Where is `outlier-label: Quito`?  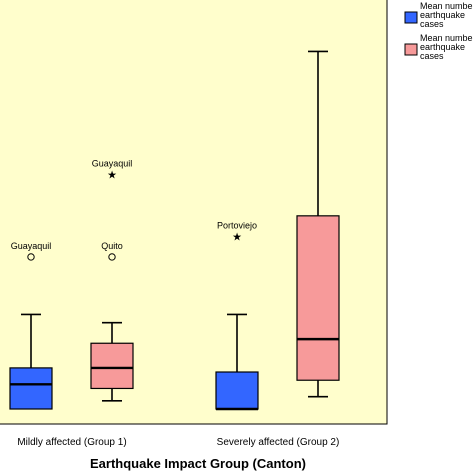
outlier-label: Quito is located at coordinates (112, 246).